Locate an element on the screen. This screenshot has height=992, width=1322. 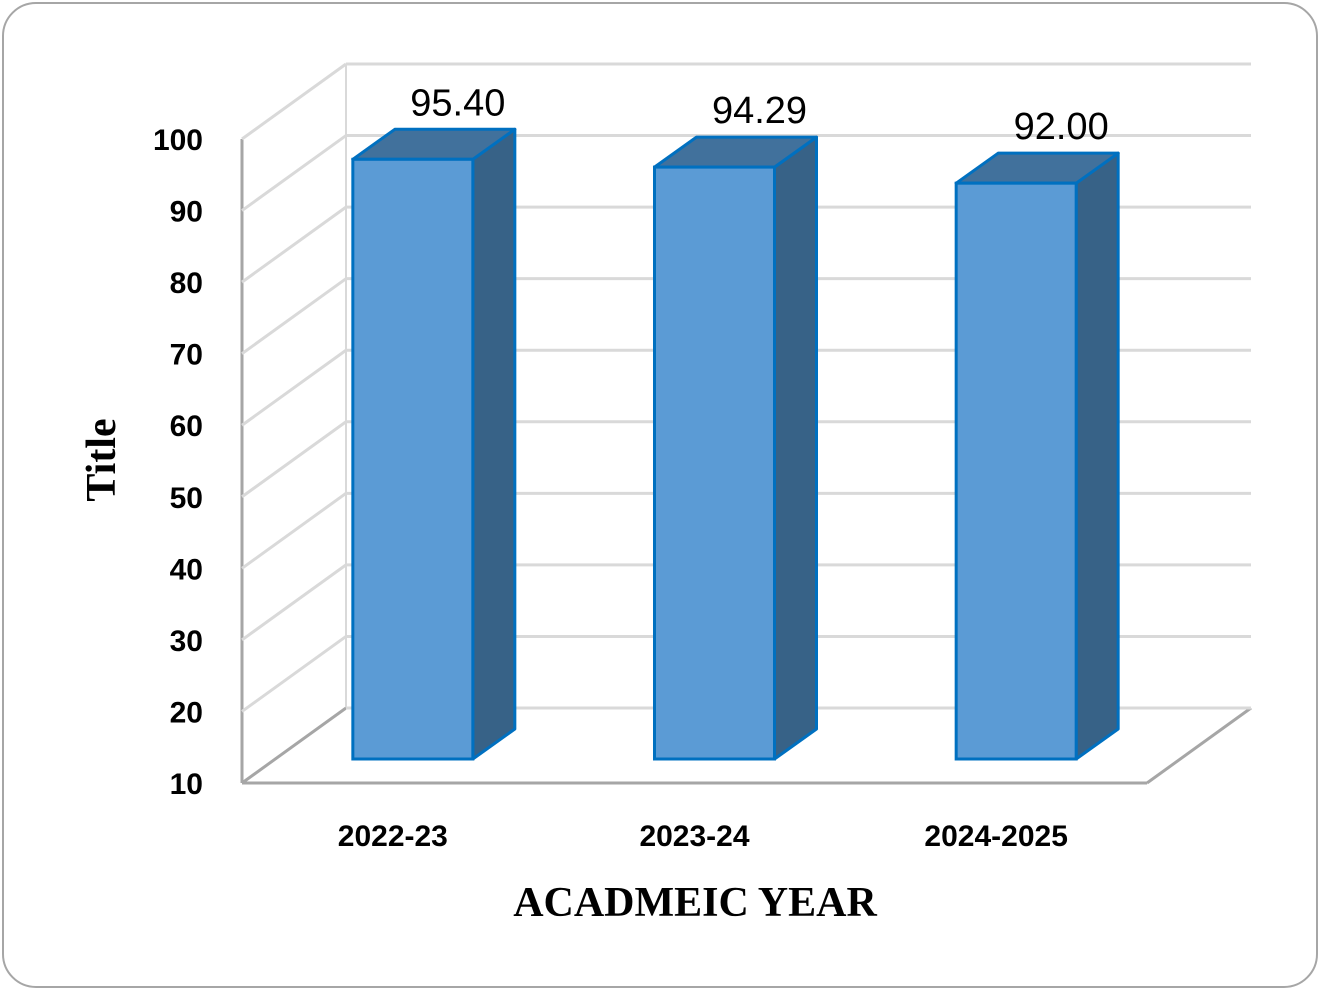
y-tick-label: 80 is located at coordinates (186, 283).